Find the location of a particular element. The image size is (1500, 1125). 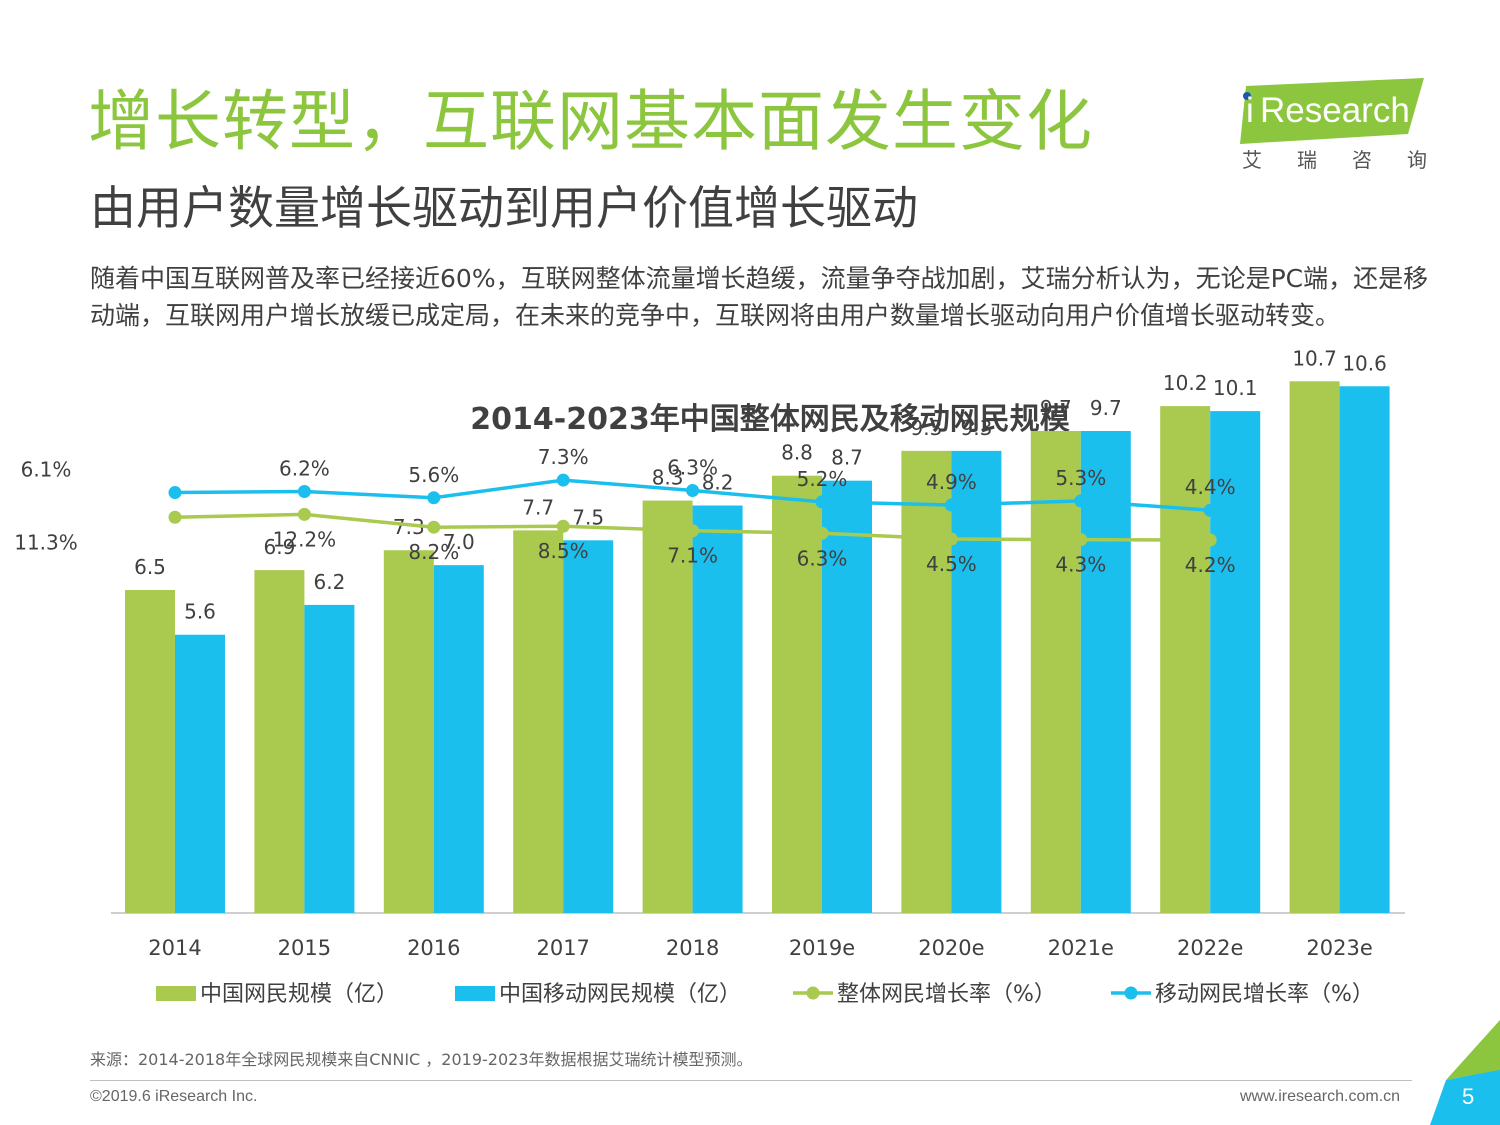

legend-label: 中国网民规模（亿） is located at coordinates (299, 994).